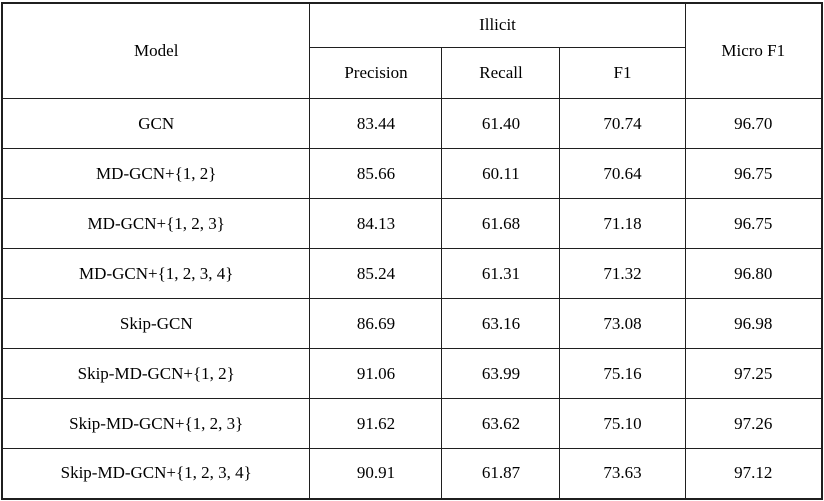 This screenshot has width=824, height=501. I want to click on model-cell: MD-GCN+{1, 2}, so click(156, 173).